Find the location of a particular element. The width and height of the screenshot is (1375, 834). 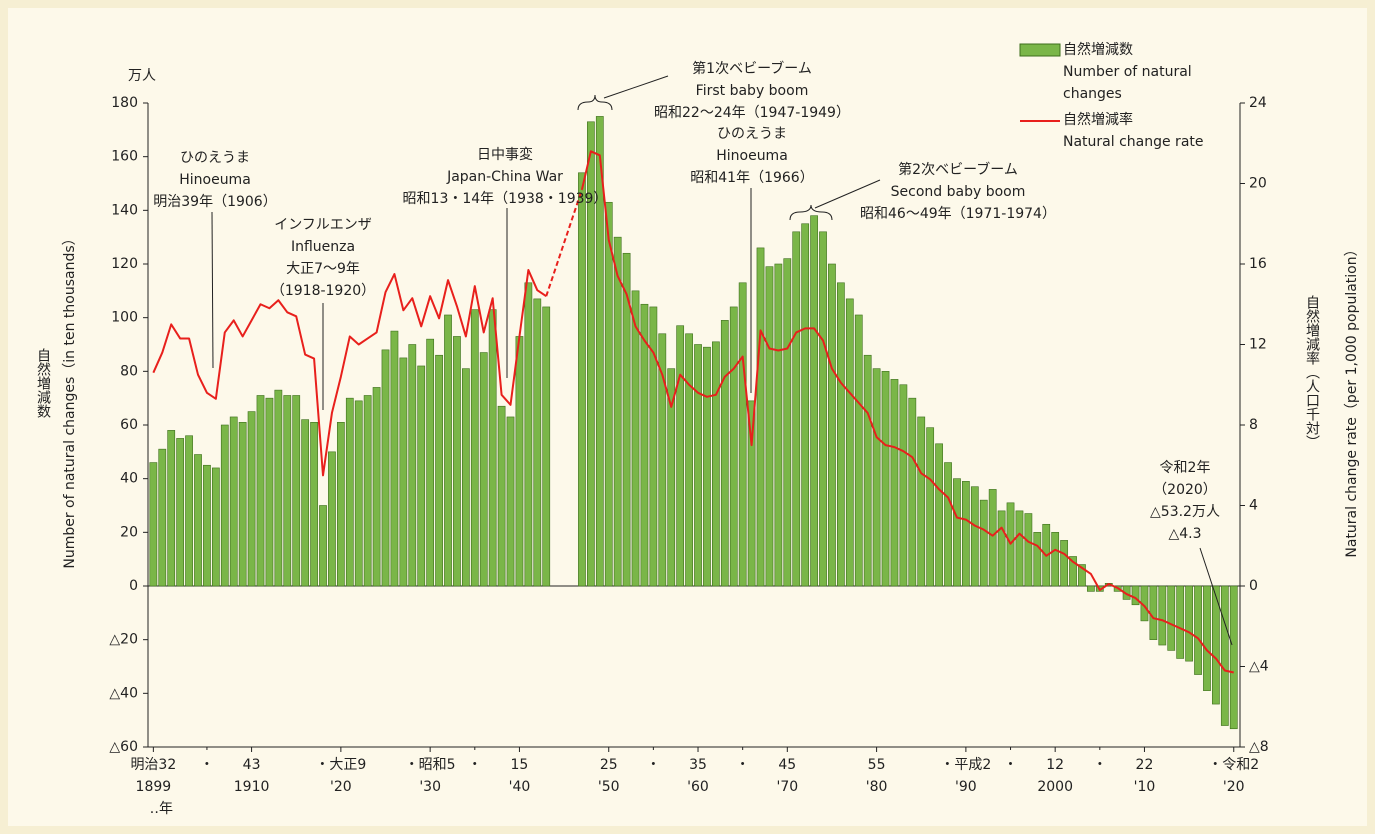

y-tick-label: 180 is located at coordinates (124, 103).